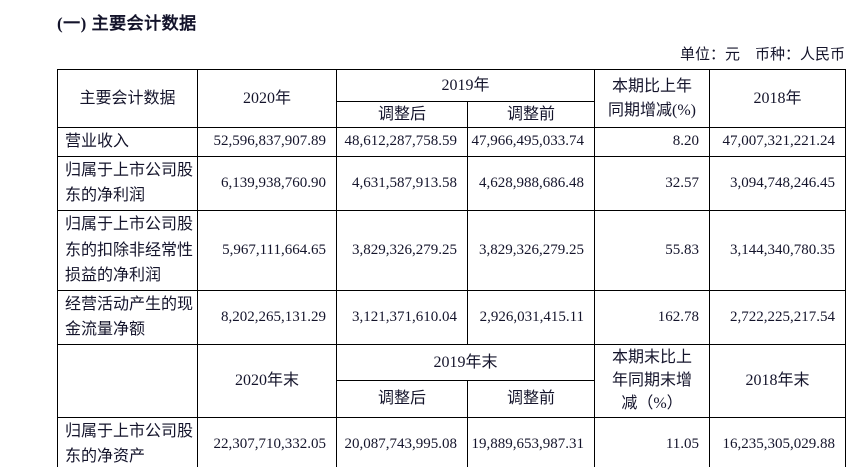 Image resolution: width=859 pixels, height=467 pixels. Describe the element at coordinates (267, 98) in the screenshot. I see `col-header-2020: 2020年` at that location.